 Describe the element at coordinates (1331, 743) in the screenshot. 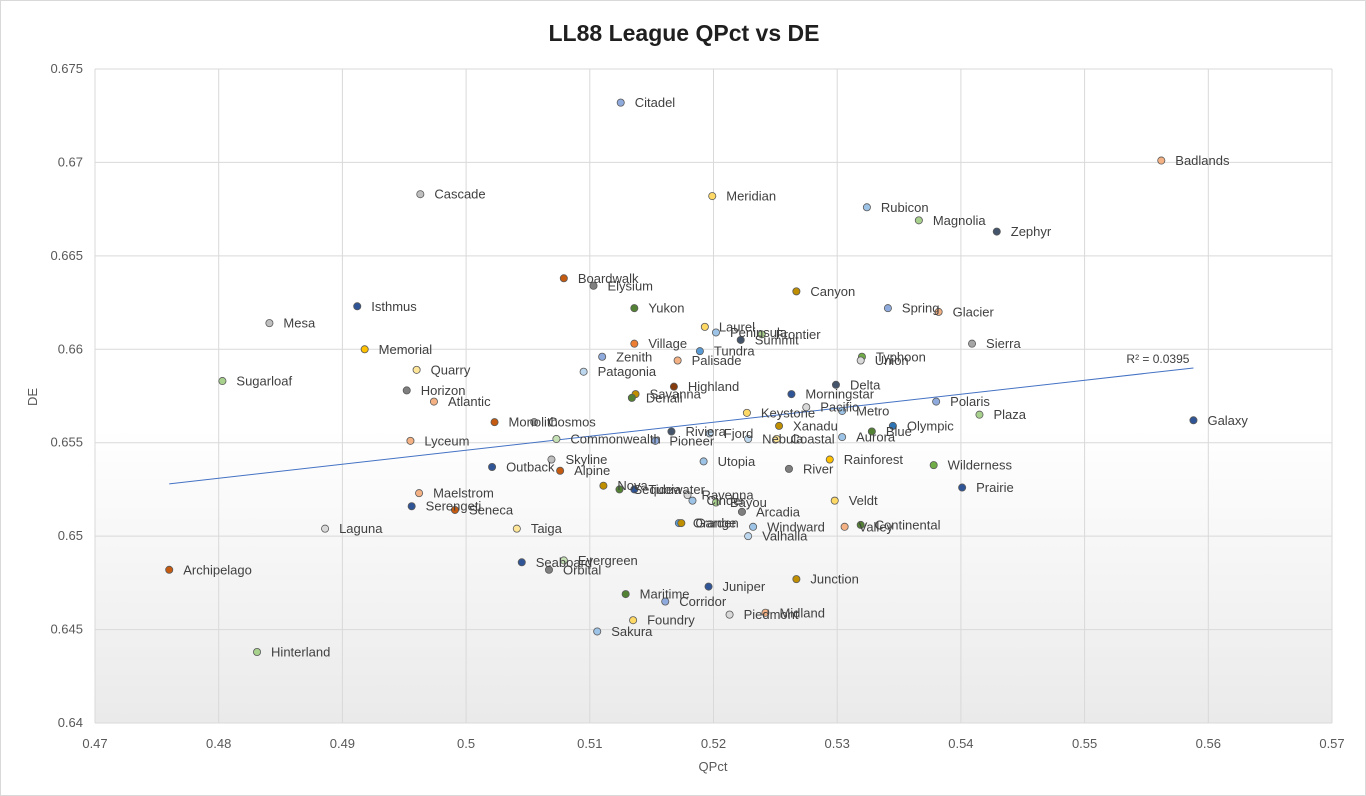

I see `x-tick-label: 0.57` at that location.